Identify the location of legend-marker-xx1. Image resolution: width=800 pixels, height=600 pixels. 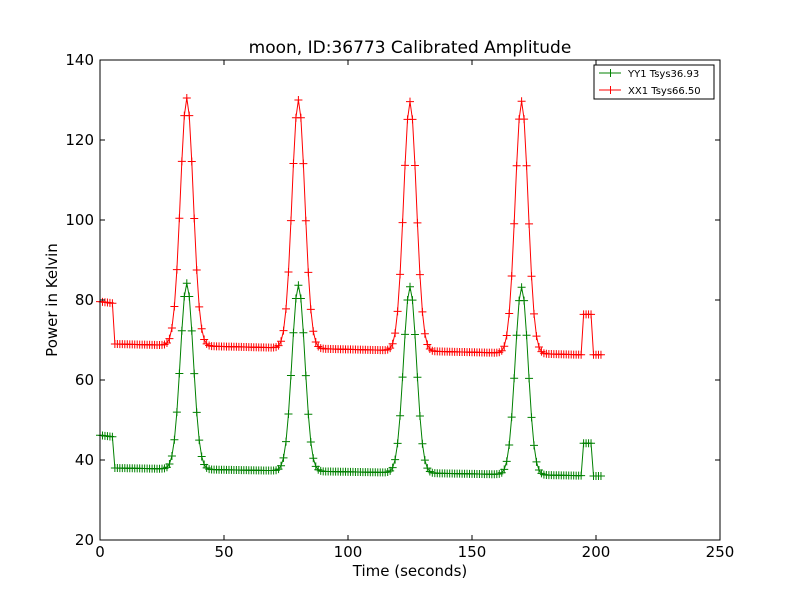
(610, 90).